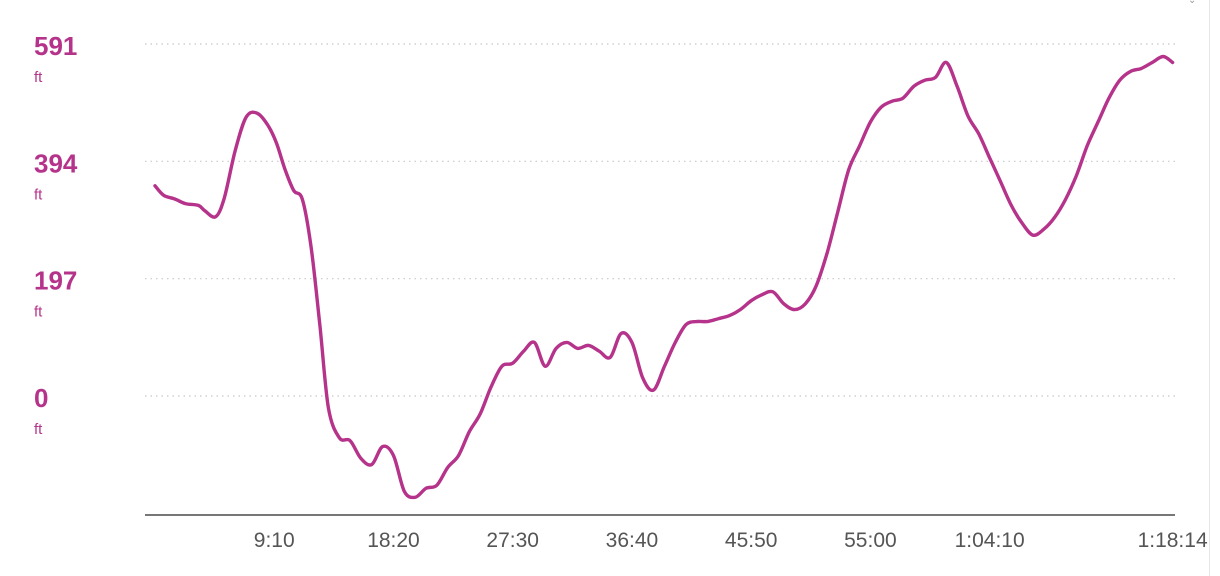  I want to click on y-tick-value: 0, so click(41, 398).